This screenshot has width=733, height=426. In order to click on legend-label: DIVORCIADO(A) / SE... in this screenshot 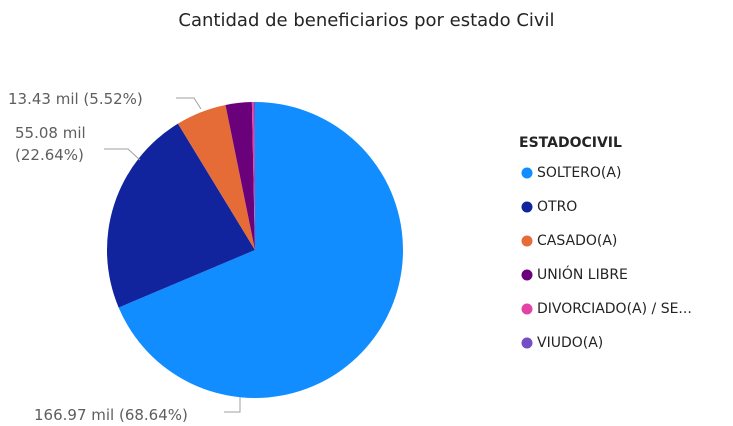, I will do `click(614, 309)`.